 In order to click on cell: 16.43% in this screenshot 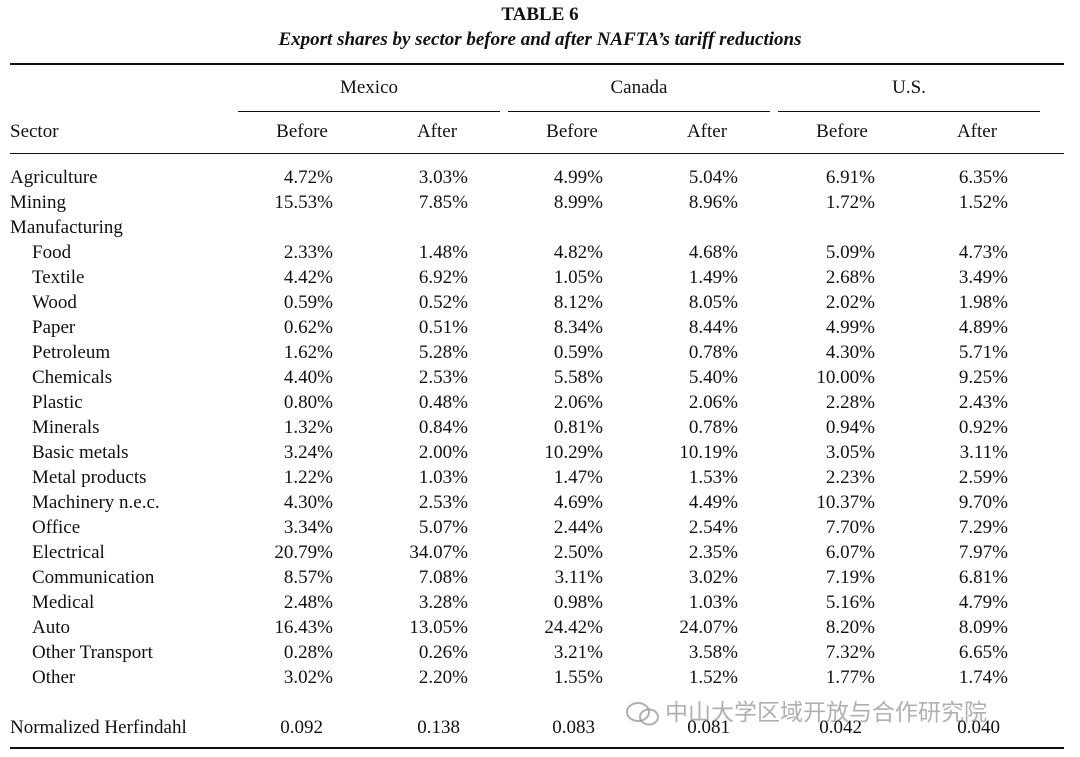, I will do `click(303, 627)`.